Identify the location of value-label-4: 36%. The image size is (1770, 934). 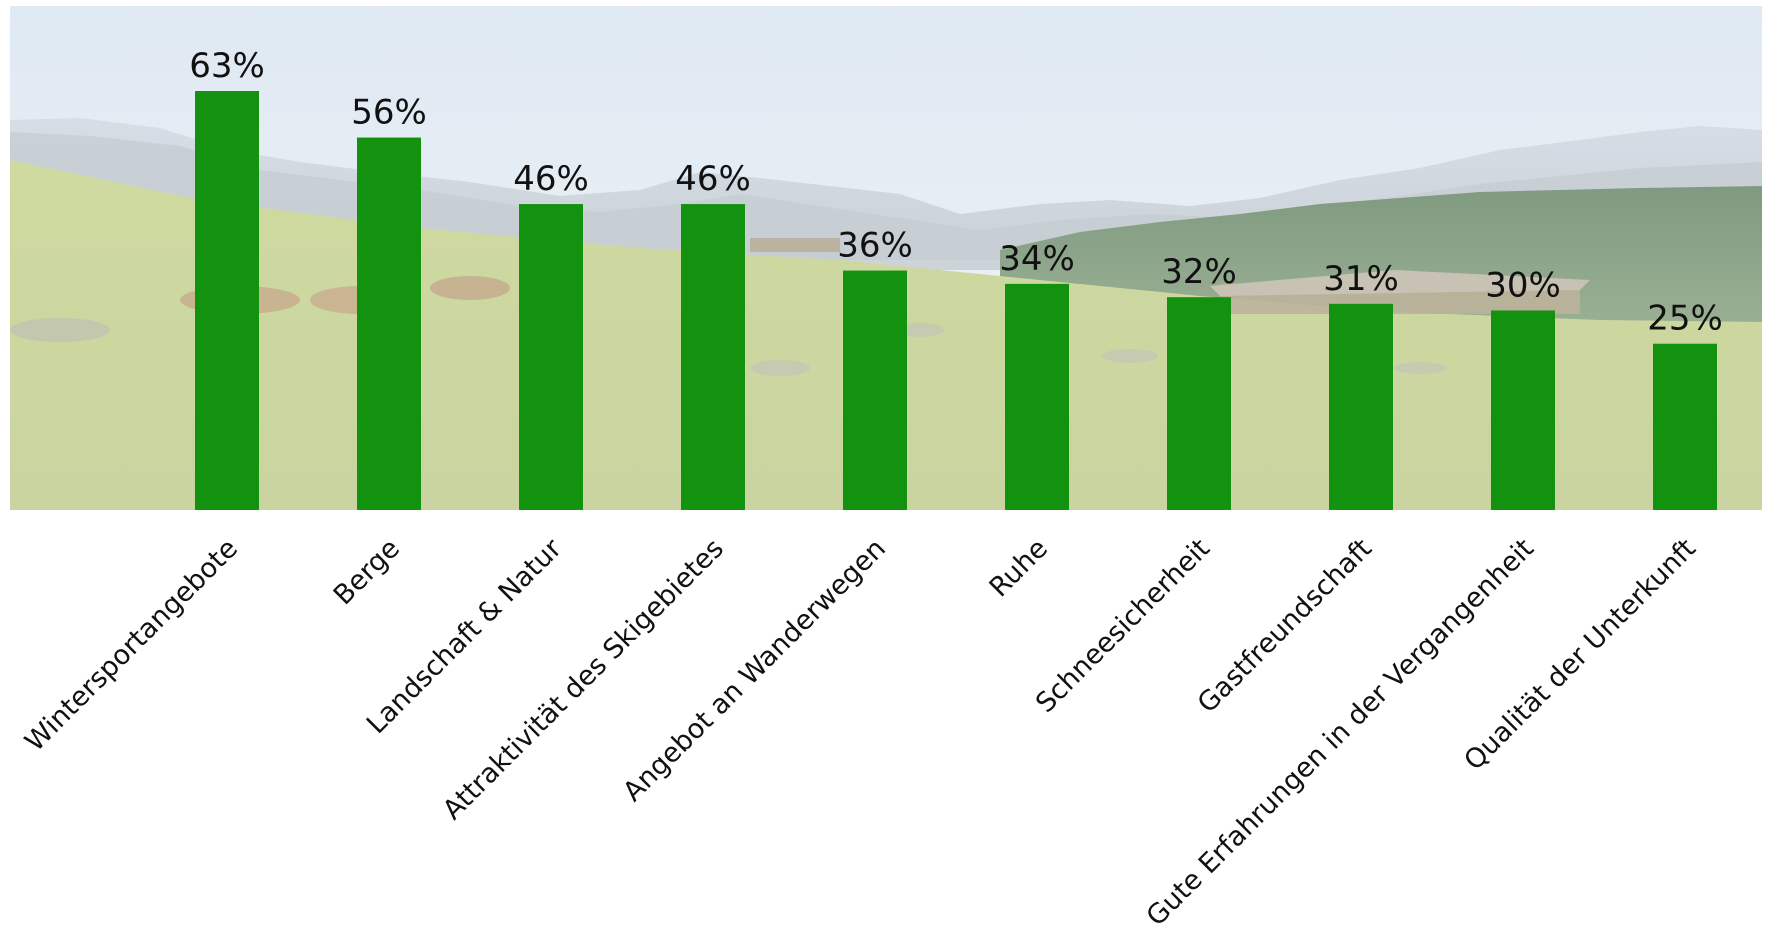
(875, 246).